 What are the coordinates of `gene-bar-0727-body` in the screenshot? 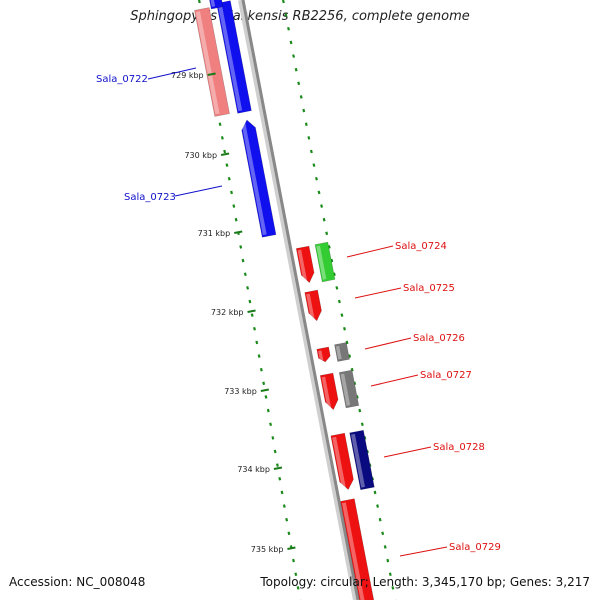 It's located at (349, 389).